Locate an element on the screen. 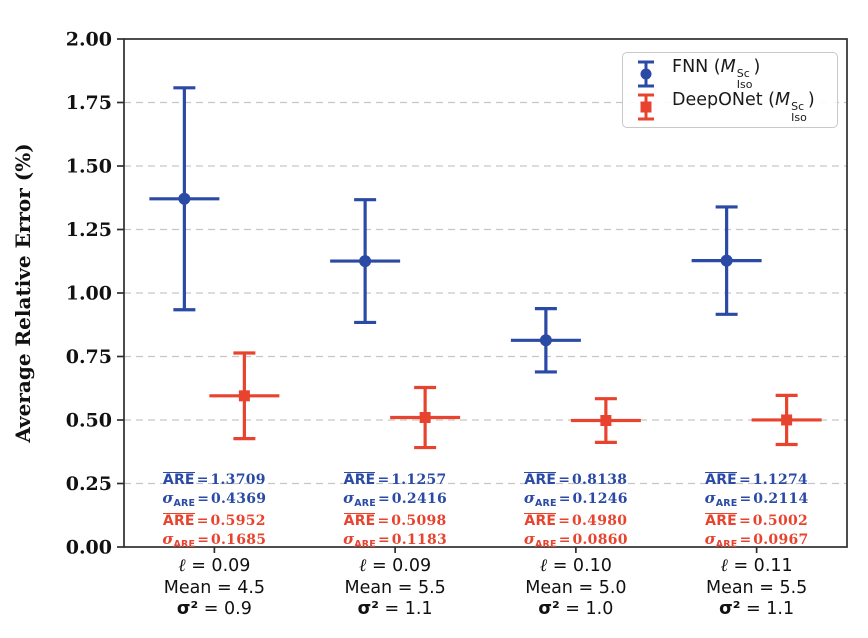 The width and height of the screenshot is (868, 638). annotation-fnn-g4: ARE = 1.1274 σARE = 0.2114 is located at coordinates (757, 492).